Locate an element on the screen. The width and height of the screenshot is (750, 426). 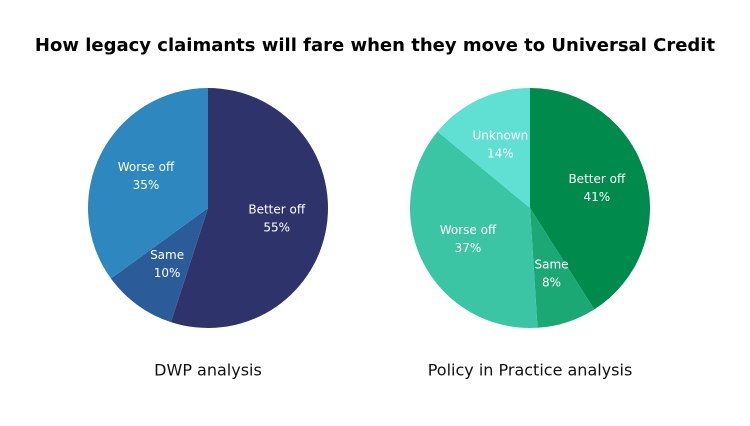
slice-value: 35% is located at coordinates (146, 185).